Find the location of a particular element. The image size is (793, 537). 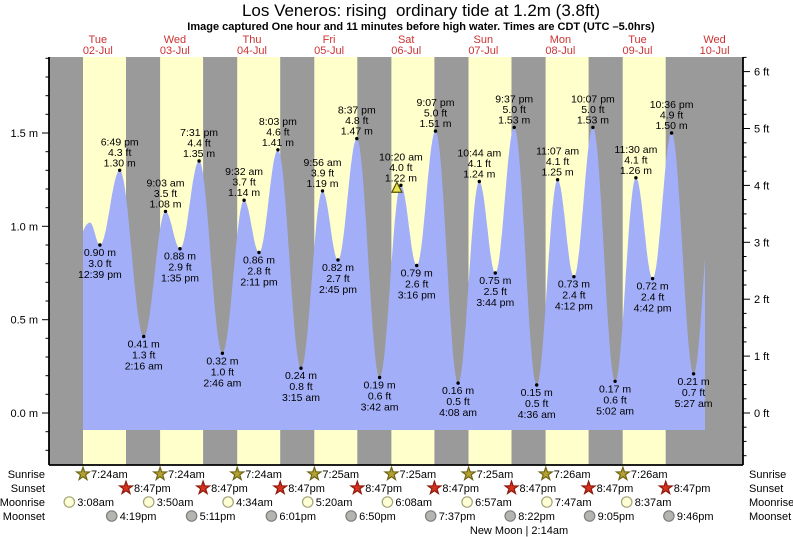

low-tide-label: 0.6 ft is located at coordinates (614, 400).